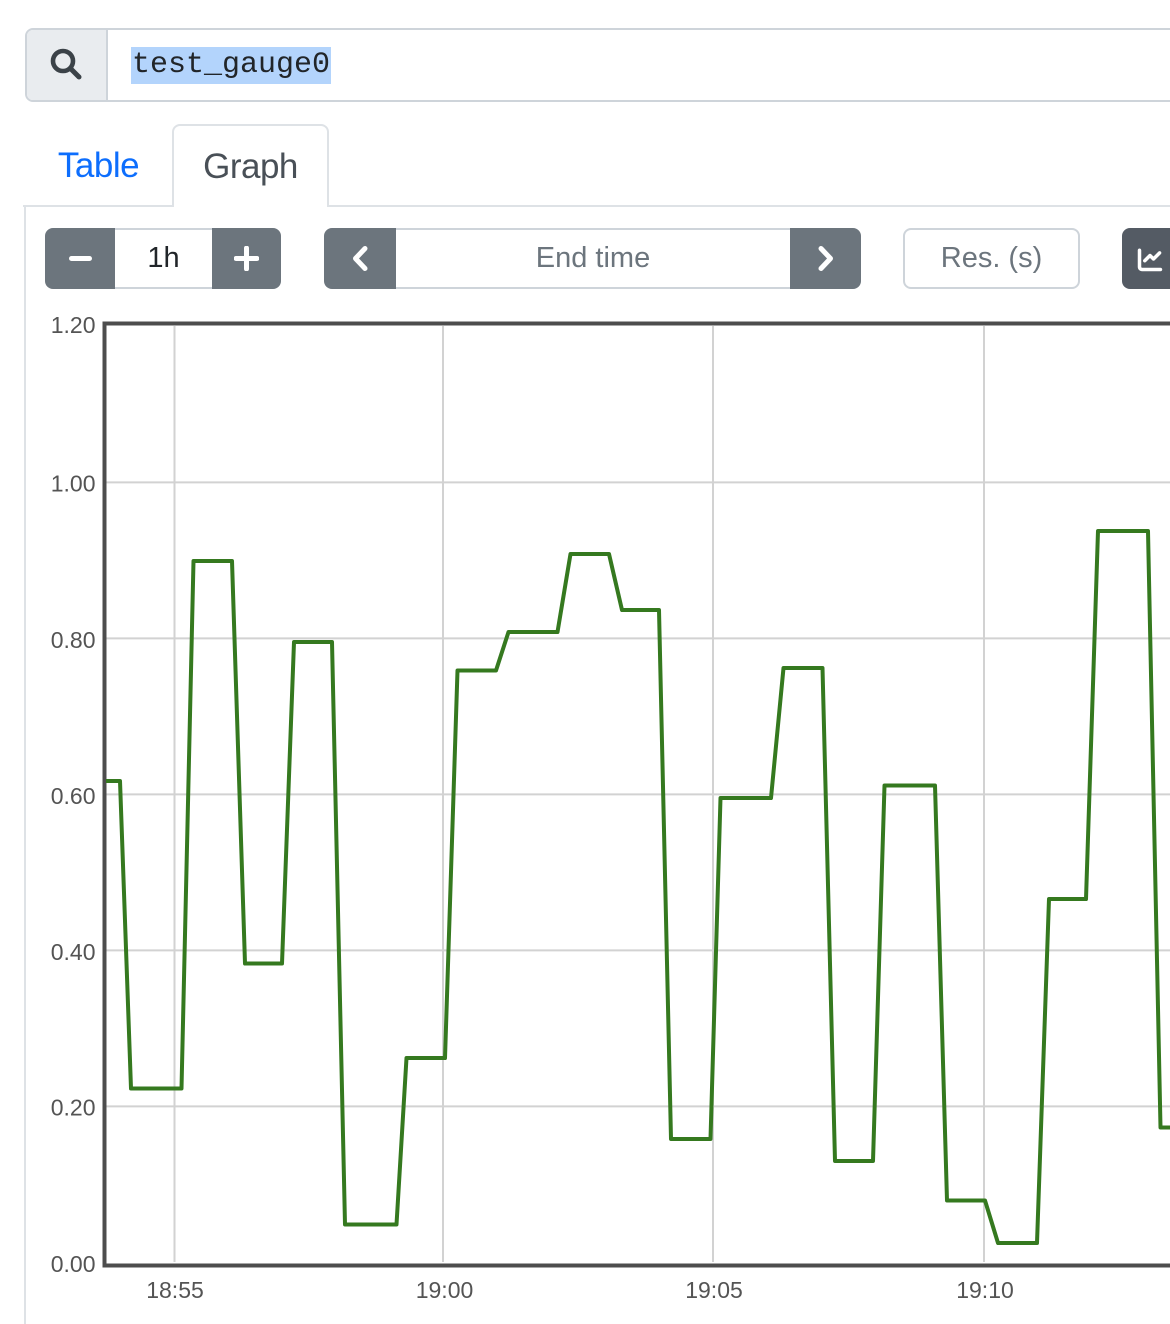 The height and width of the screenshot is (1324, 1170). I want to click on svg-text: 1.00, so click(73, 484).